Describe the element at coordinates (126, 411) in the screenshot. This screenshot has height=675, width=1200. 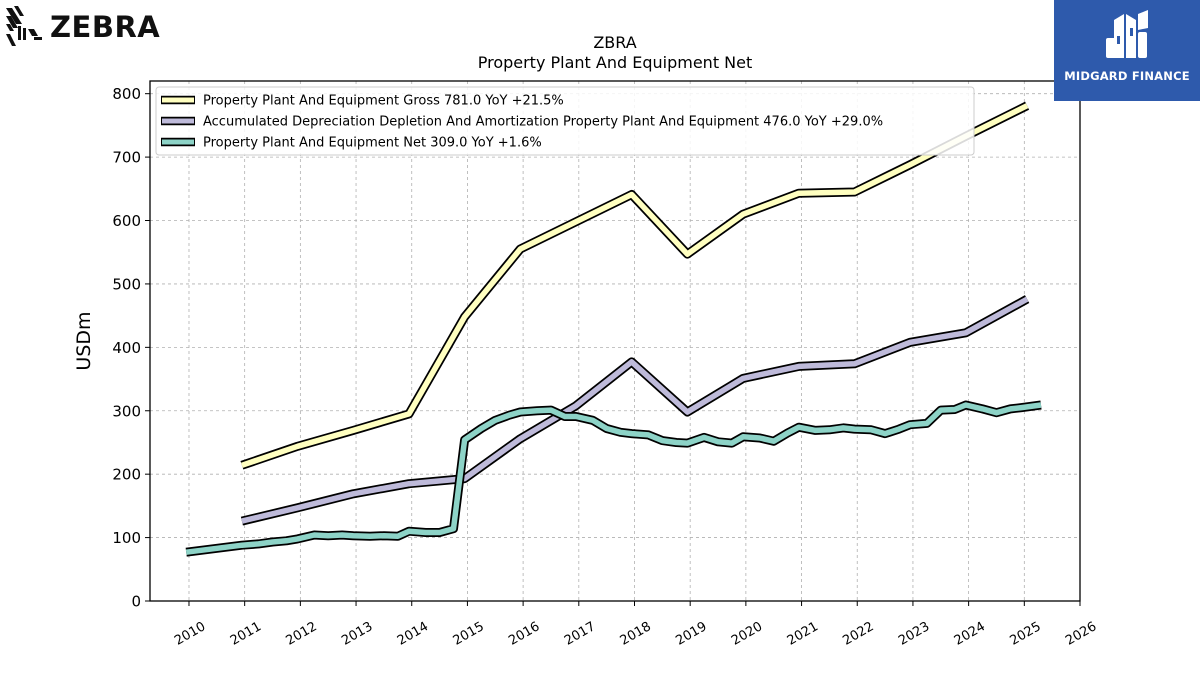
I see `y-tick-label: 300` at that location.